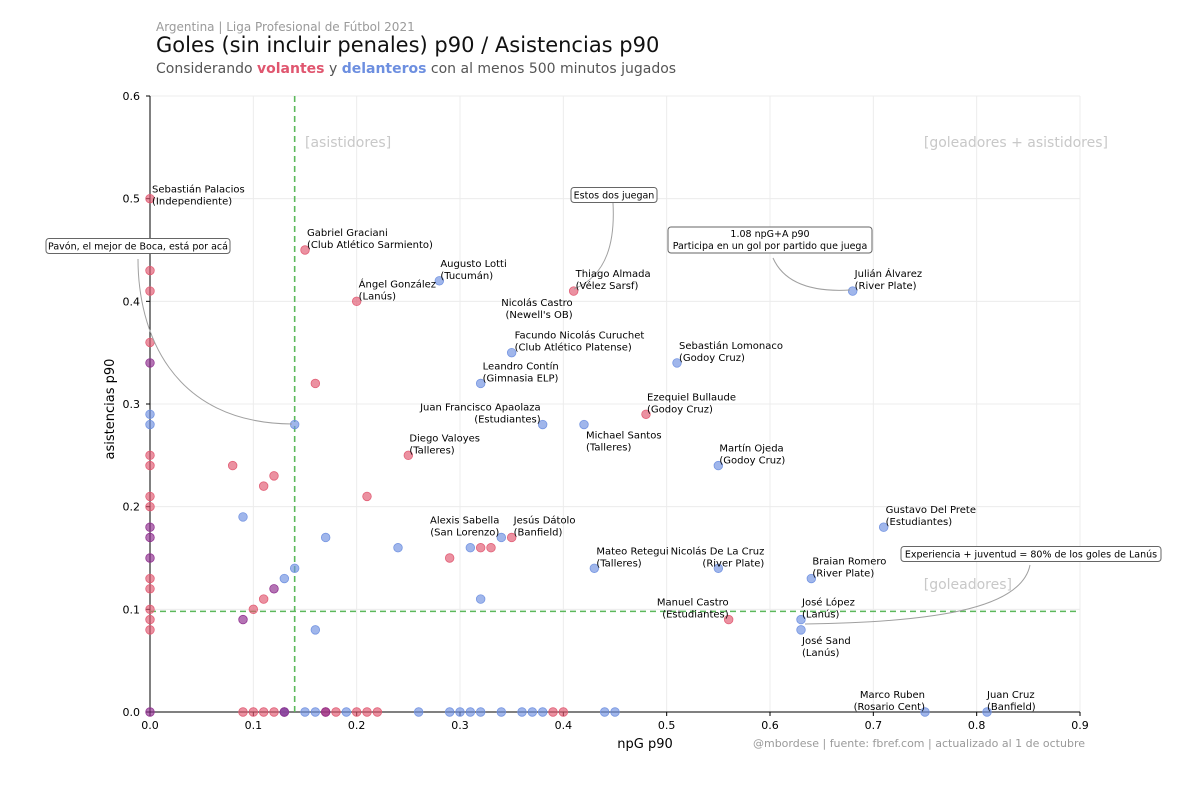 The width and height of the screenshot is (1200, 800). What do you see at coordinates (874, 725) in the screenshot?
I see `x-tick-label: 0.7` at bounding box center [874, 725].